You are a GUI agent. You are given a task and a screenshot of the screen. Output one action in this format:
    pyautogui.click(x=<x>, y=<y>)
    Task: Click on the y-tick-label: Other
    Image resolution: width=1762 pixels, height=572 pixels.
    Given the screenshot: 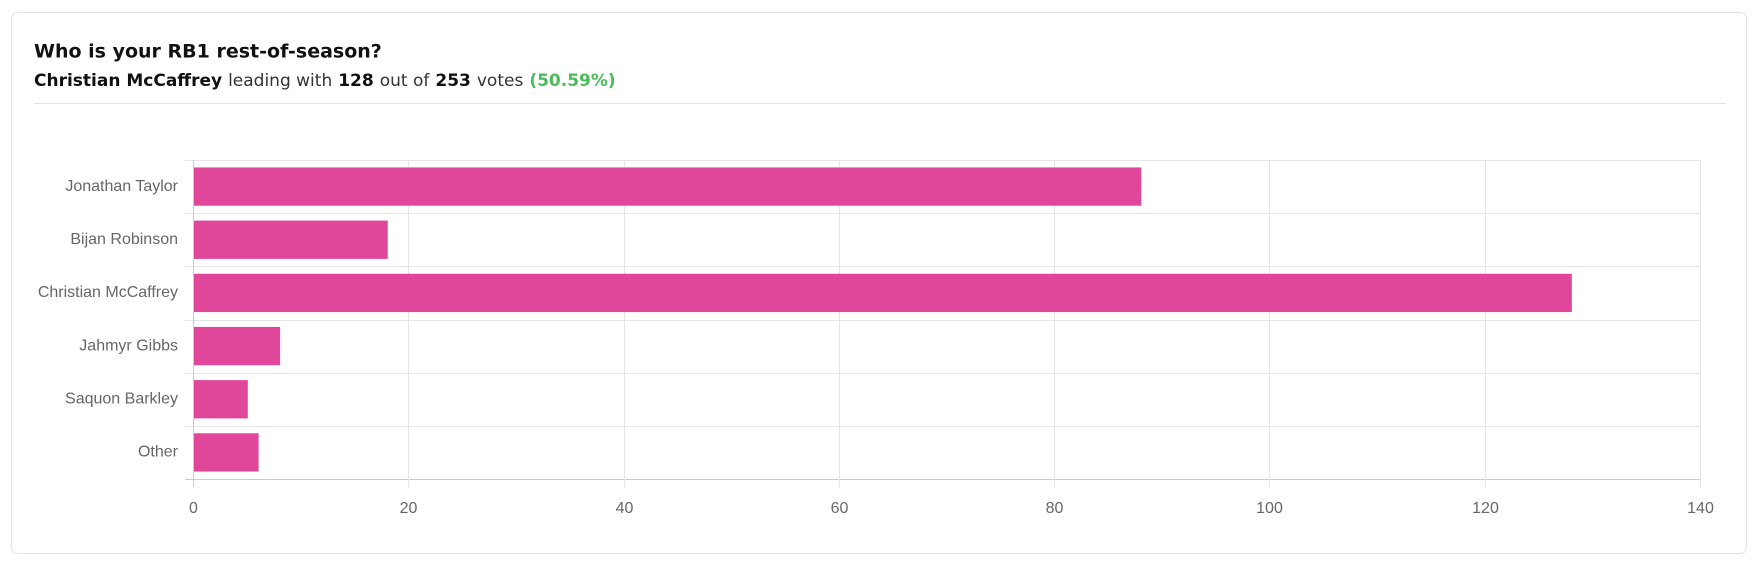 What is the action you would take?
    pyautogui.click(x=158, y=452)
    